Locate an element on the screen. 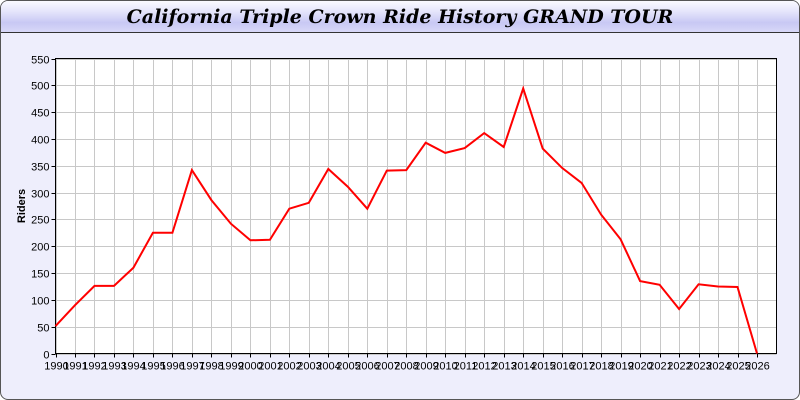 This screenshot has width=800, height=400. x-tick-label: 1994 is located at coordinates (133, 367).